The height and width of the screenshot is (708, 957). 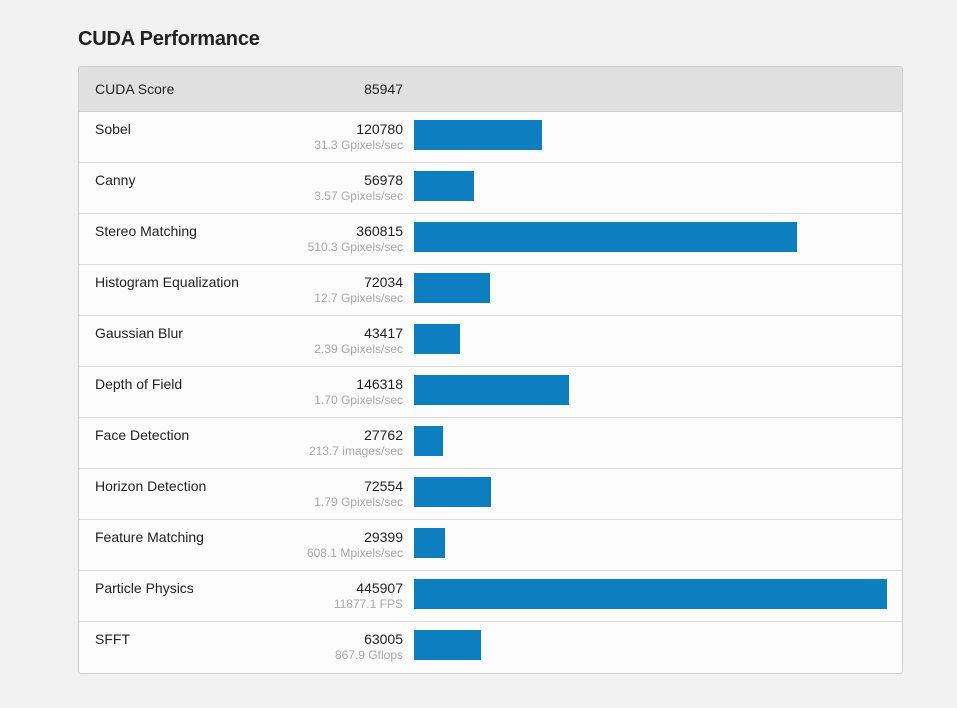 I want to click on benchmark-score: 56978, so click(x=383, y=180).